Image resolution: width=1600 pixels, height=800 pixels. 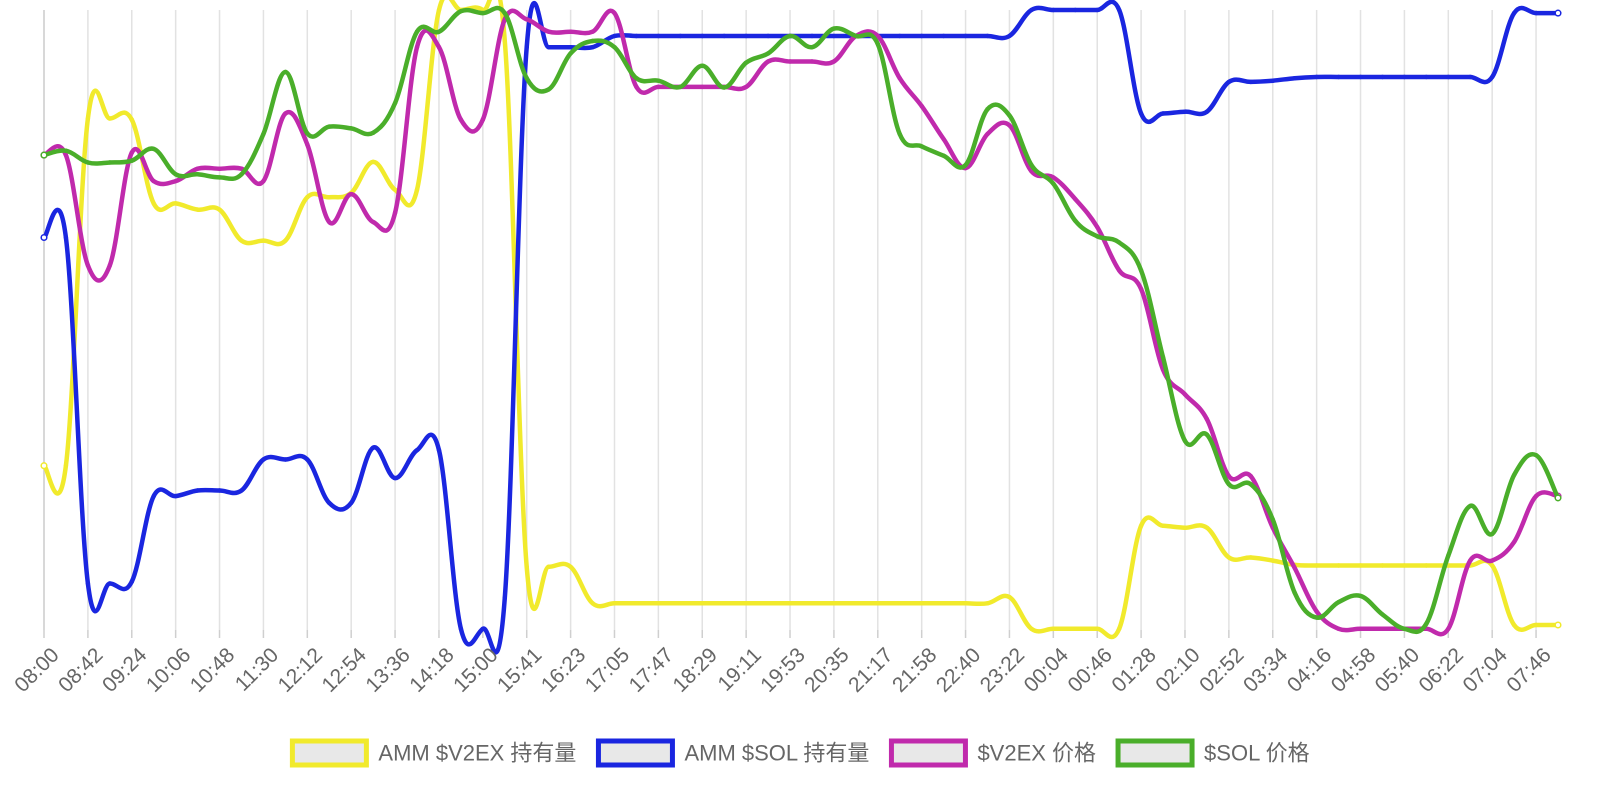 I want to click on legend-item-1: AMM $V2EX 持有量, so click(x=432, y=753).